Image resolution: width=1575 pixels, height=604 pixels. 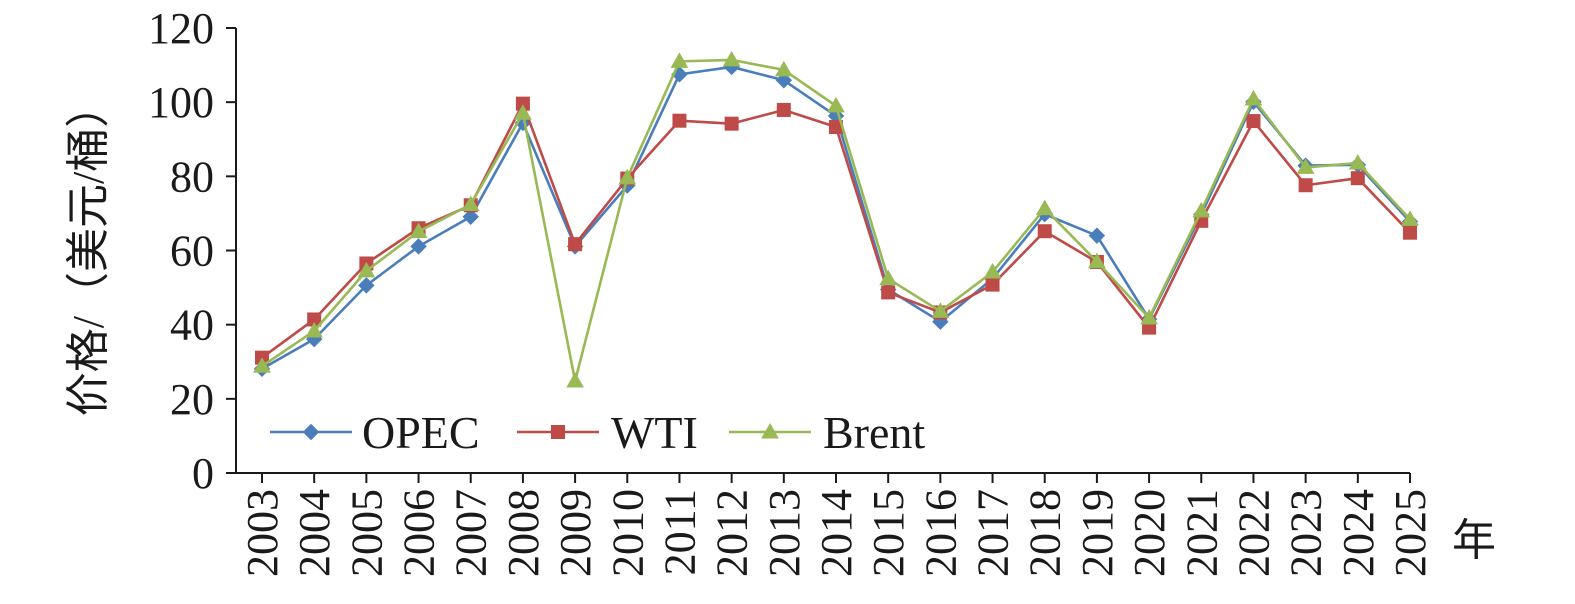 I want to click on legend-label-opec: OPEC, so click(x=421, y=432).